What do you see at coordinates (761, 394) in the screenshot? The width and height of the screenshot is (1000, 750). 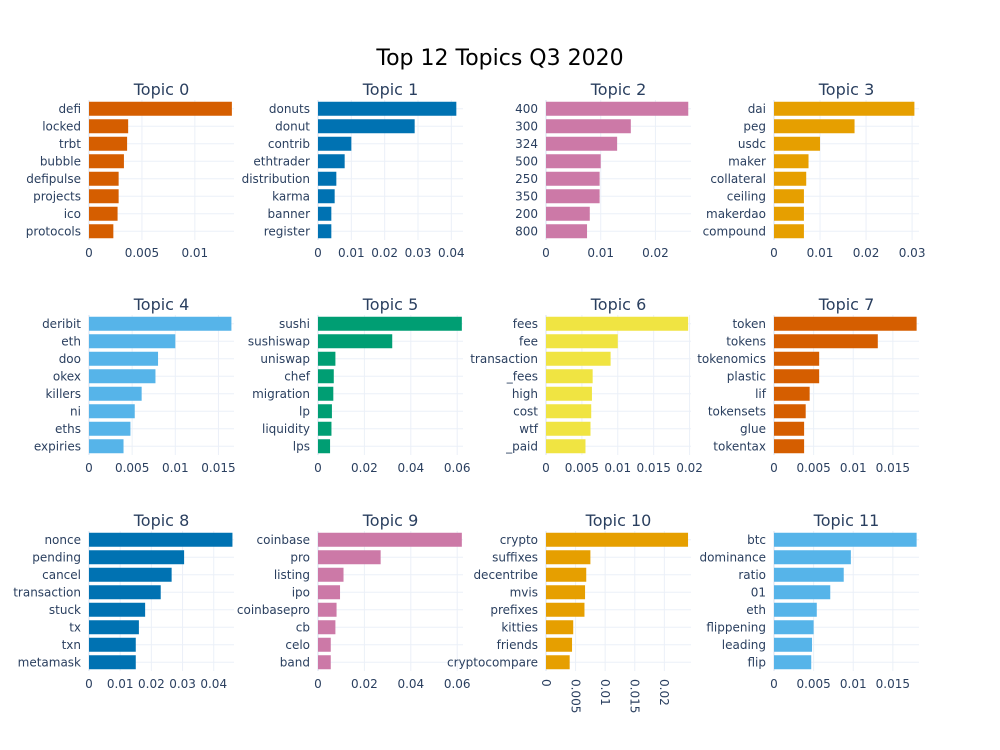 I see `category-label: lif` at bounding box center [761, 394].